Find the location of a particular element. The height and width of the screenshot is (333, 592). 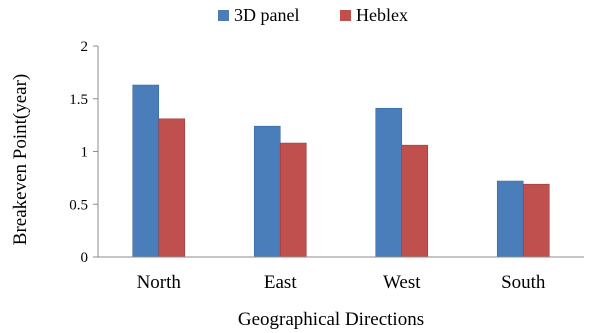

bar-heblex-east is located at coordinates (293, 200).